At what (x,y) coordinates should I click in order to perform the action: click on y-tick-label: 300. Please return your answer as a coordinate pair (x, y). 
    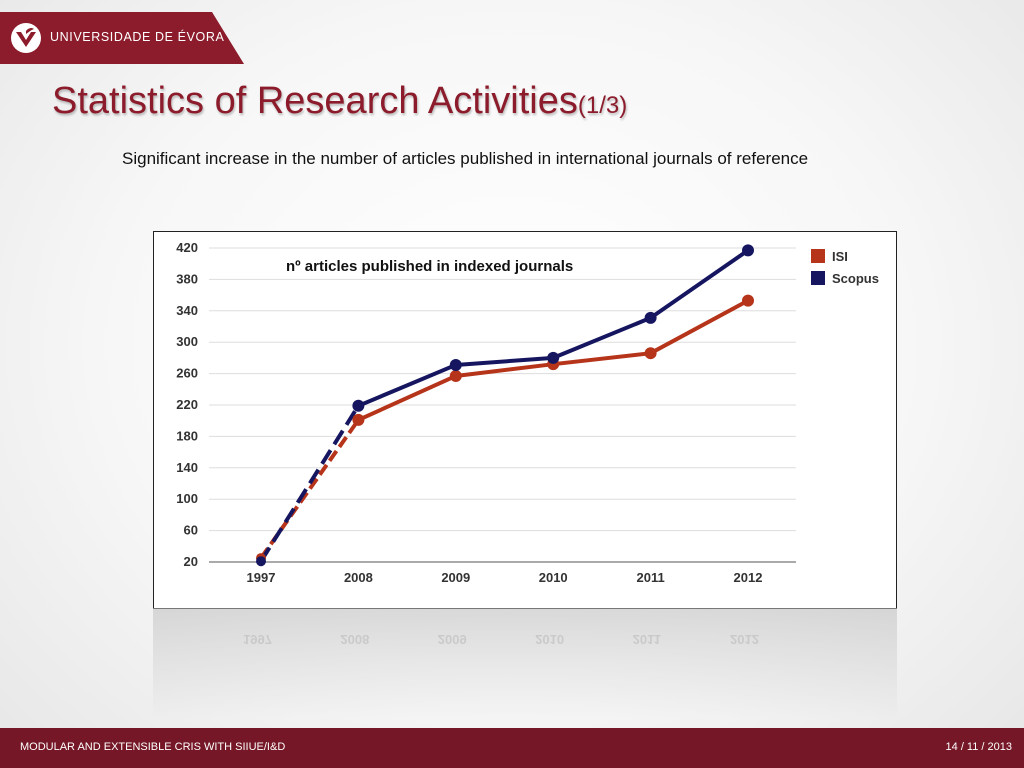
    Looking at the image, I should click on (187, 341).